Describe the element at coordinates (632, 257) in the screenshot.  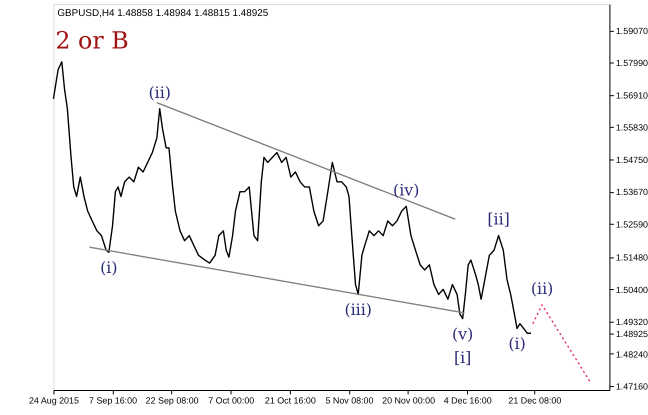
I see `y-tick-label: 1.51480` at that location.